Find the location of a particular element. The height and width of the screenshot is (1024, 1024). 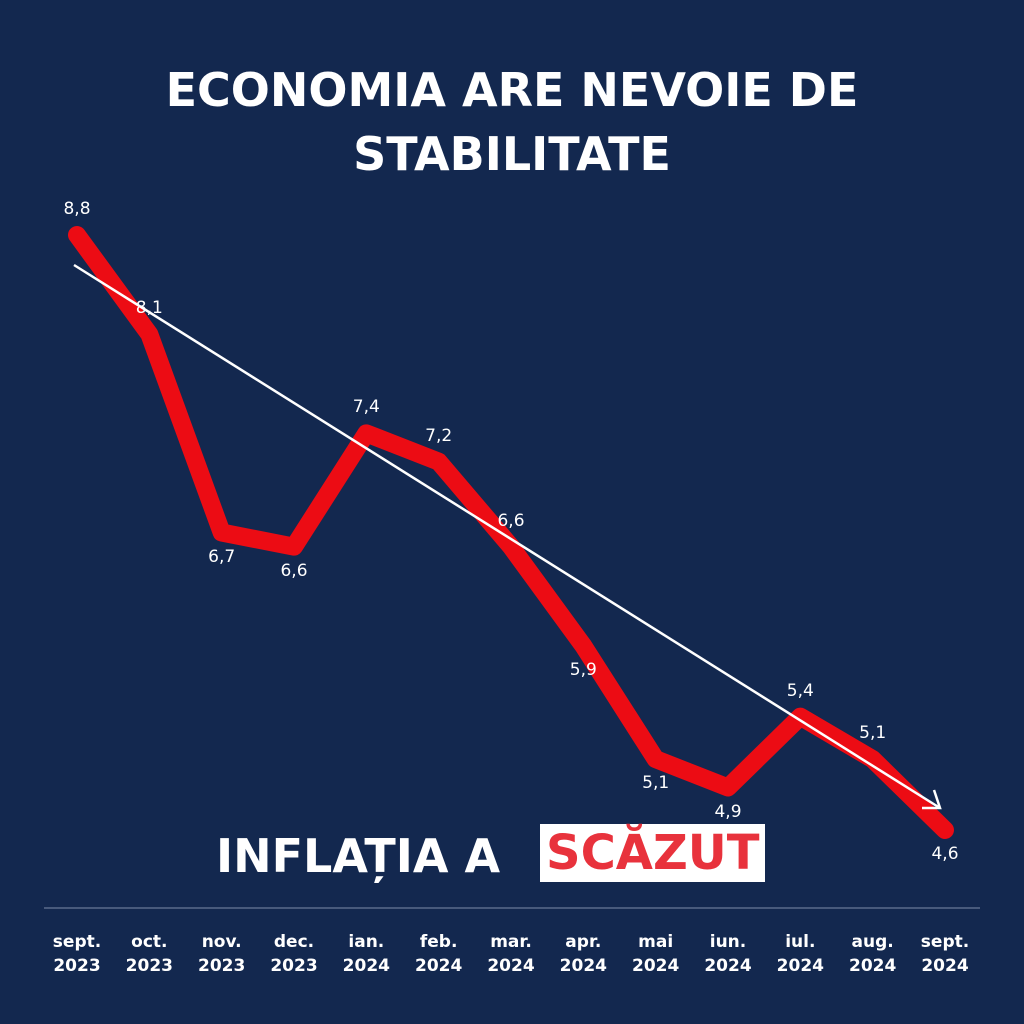

x-tick-label: sept. 2023 is located at coordinates (77, 954).